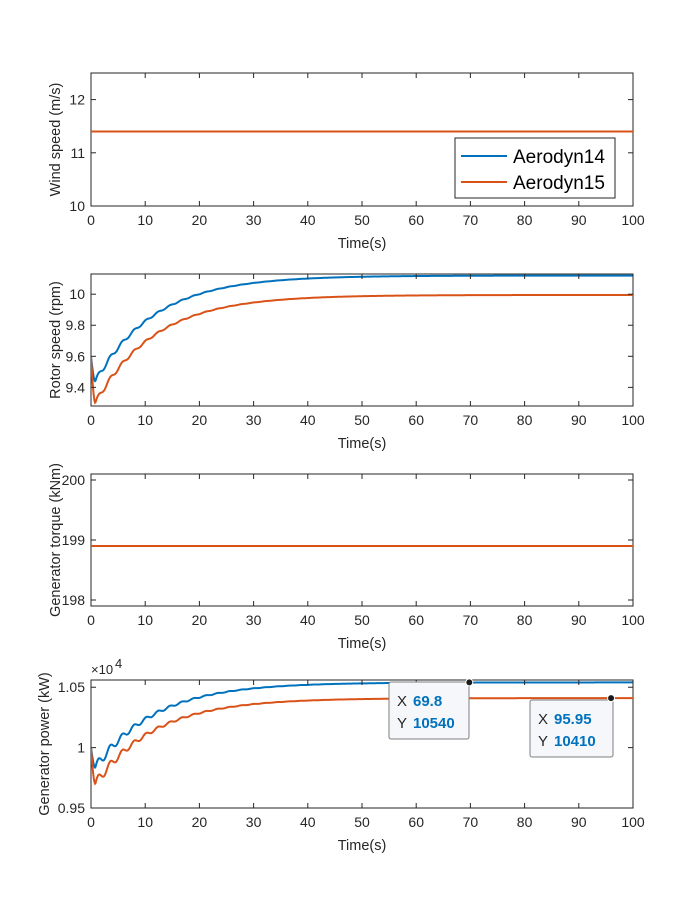 This screenshot has width=700, height=923. Describe the element at coordinates (45, 743) in the screenshot. I see `y-axis-label: Generator power (kW)` at that location.